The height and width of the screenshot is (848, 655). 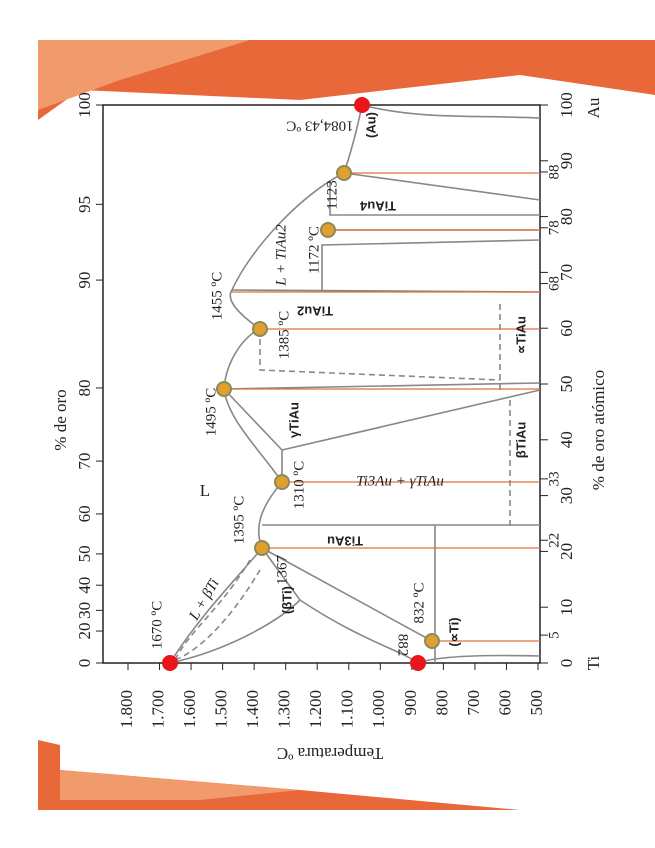 What do you see at coordinates (566, 663) in the screenshot?
I see `atomic-tick-label: 0` at bounding box center [566, 663].